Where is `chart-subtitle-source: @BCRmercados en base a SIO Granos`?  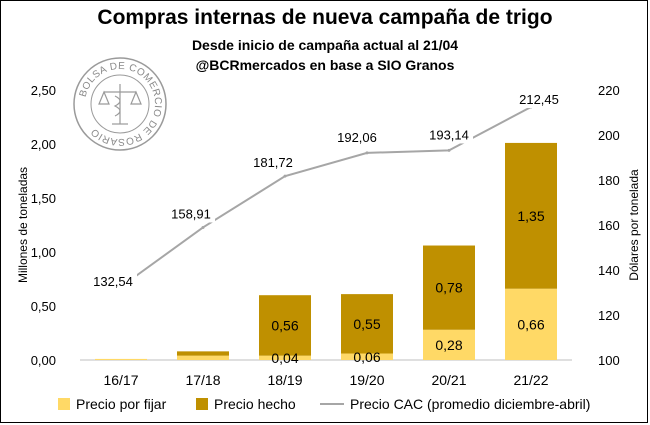
chart-subtitle-source: @BCRmercados en base a SIO Granos is located at coordinates (325, 65).